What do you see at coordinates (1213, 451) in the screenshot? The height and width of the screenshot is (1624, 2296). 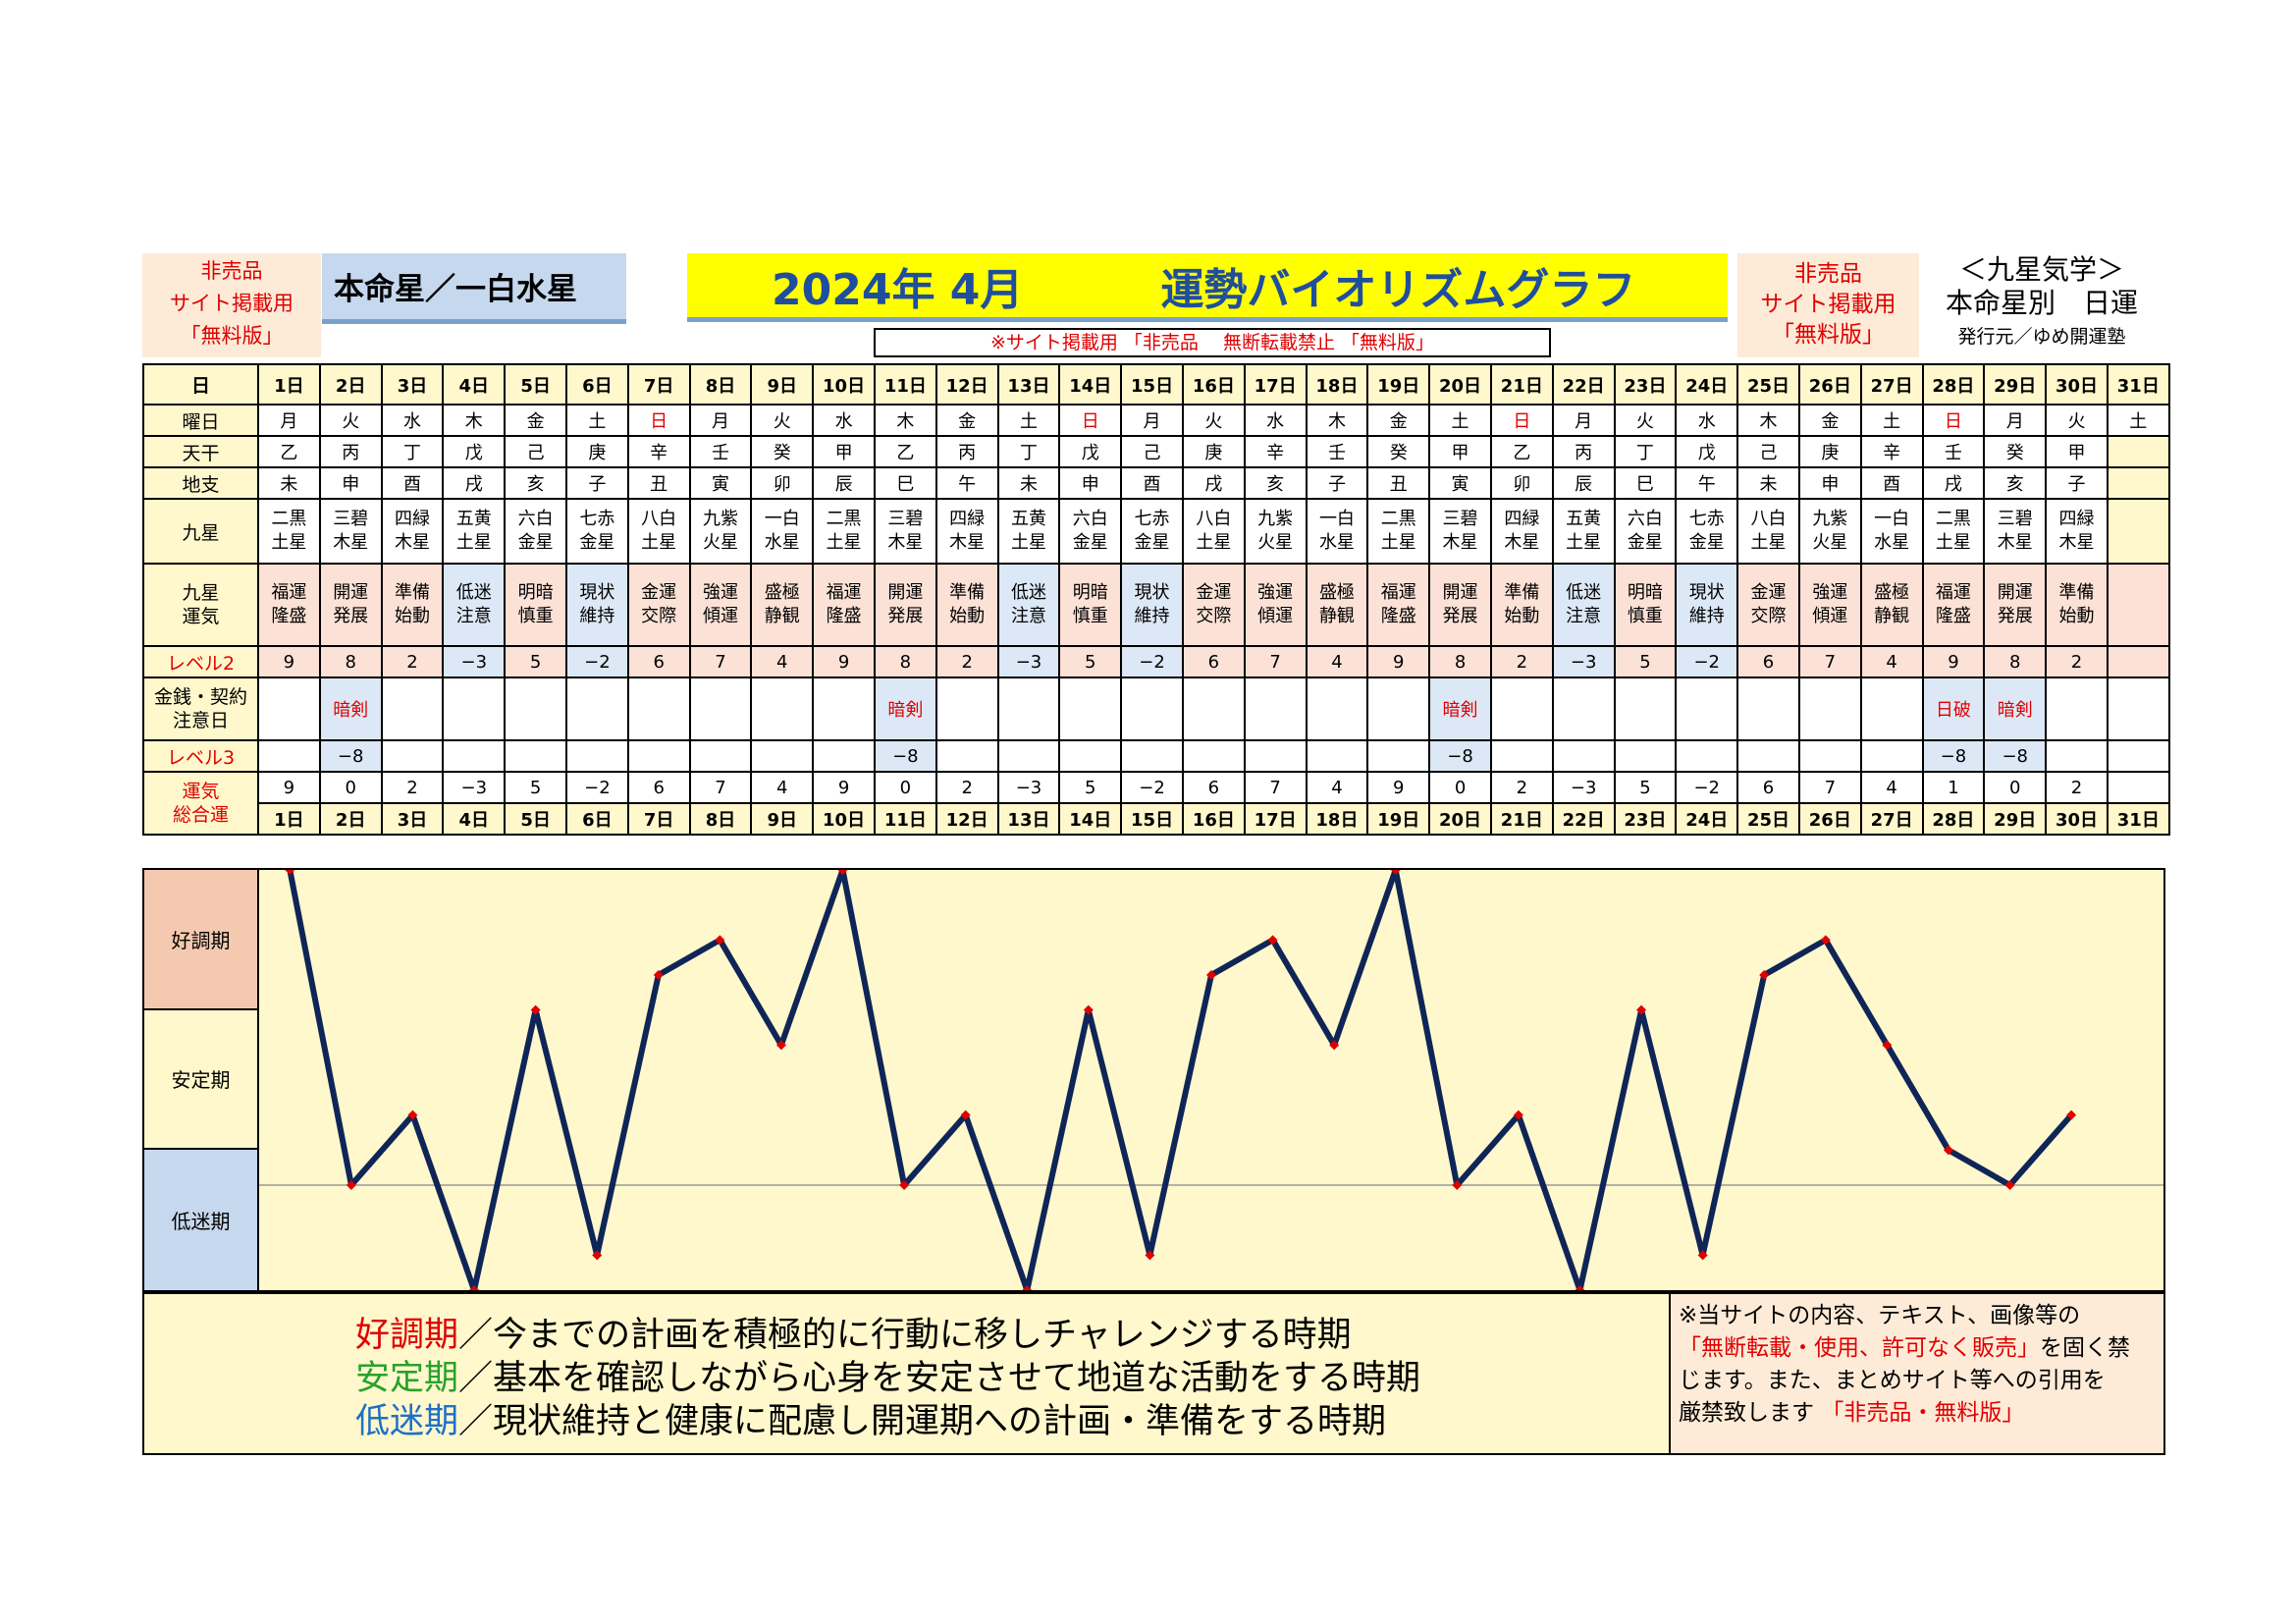 I see `tenkan-cell: 庚` at bounding box center [1213, 451].